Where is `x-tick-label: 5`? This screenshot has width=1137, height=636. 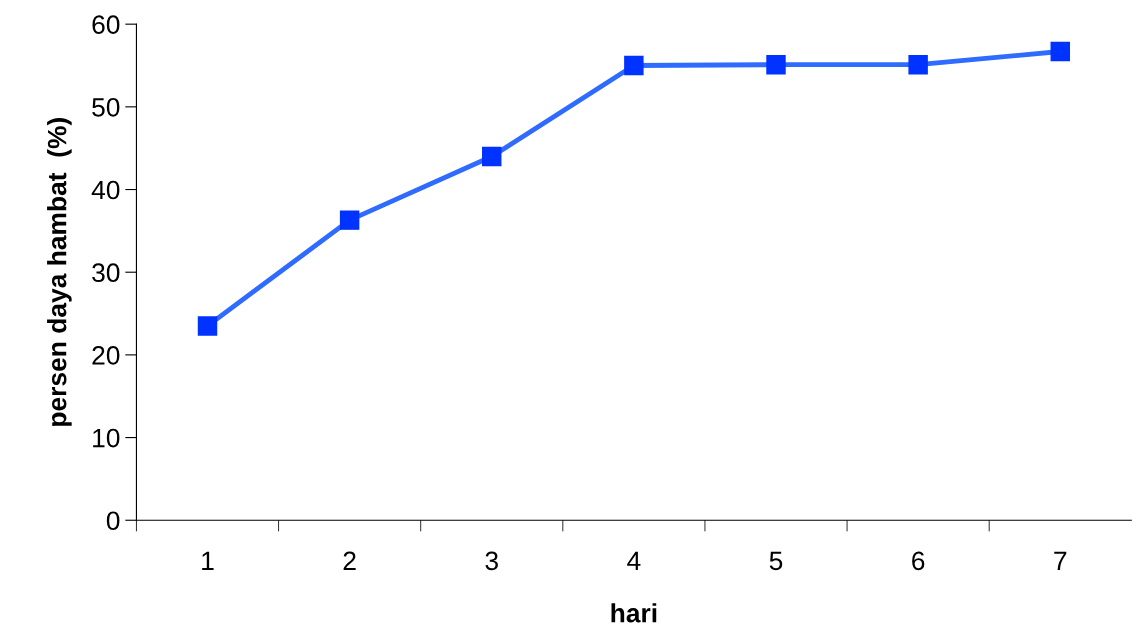
x-tick-label: 5 is located at coordinates (776, 561).